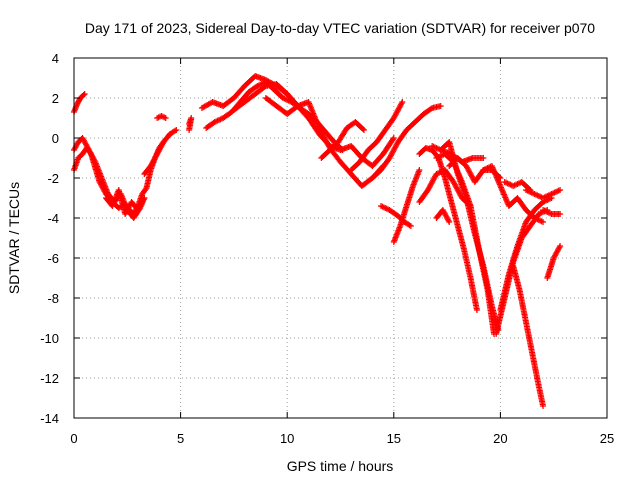  I want to click on series-sat-ae, so click(554, 262).